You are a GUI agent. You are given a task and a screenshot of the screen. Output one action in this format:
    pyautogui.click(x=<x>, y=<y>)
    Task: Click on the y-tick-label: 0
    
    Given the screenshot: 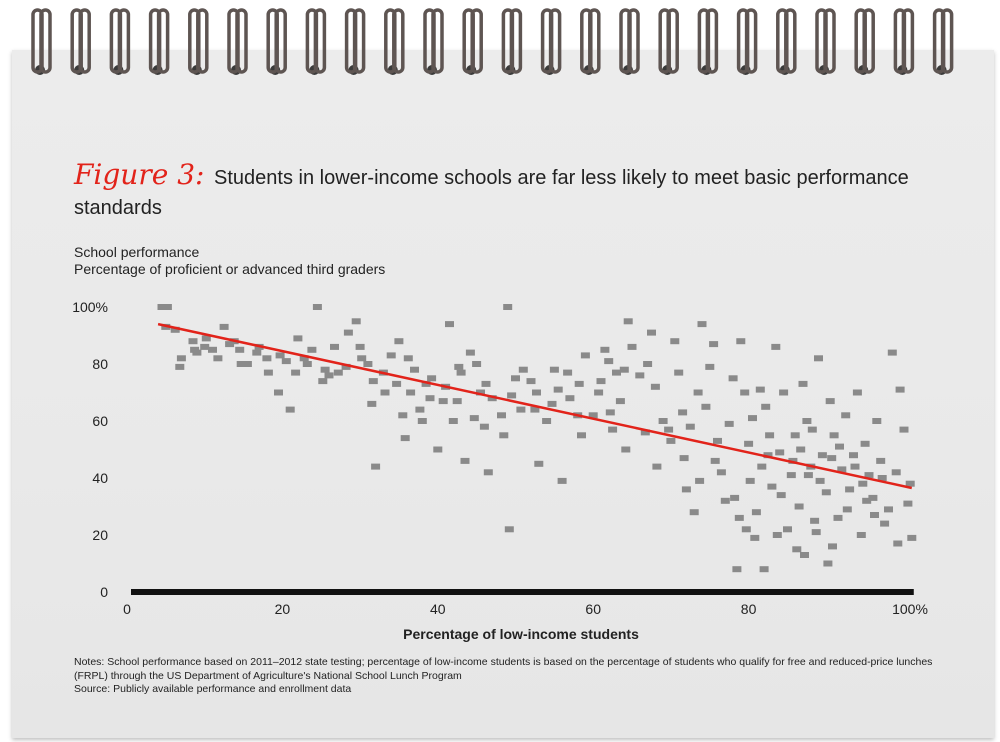 What is the action you would take?
    pyautogui.click(x=104, y=592)
    